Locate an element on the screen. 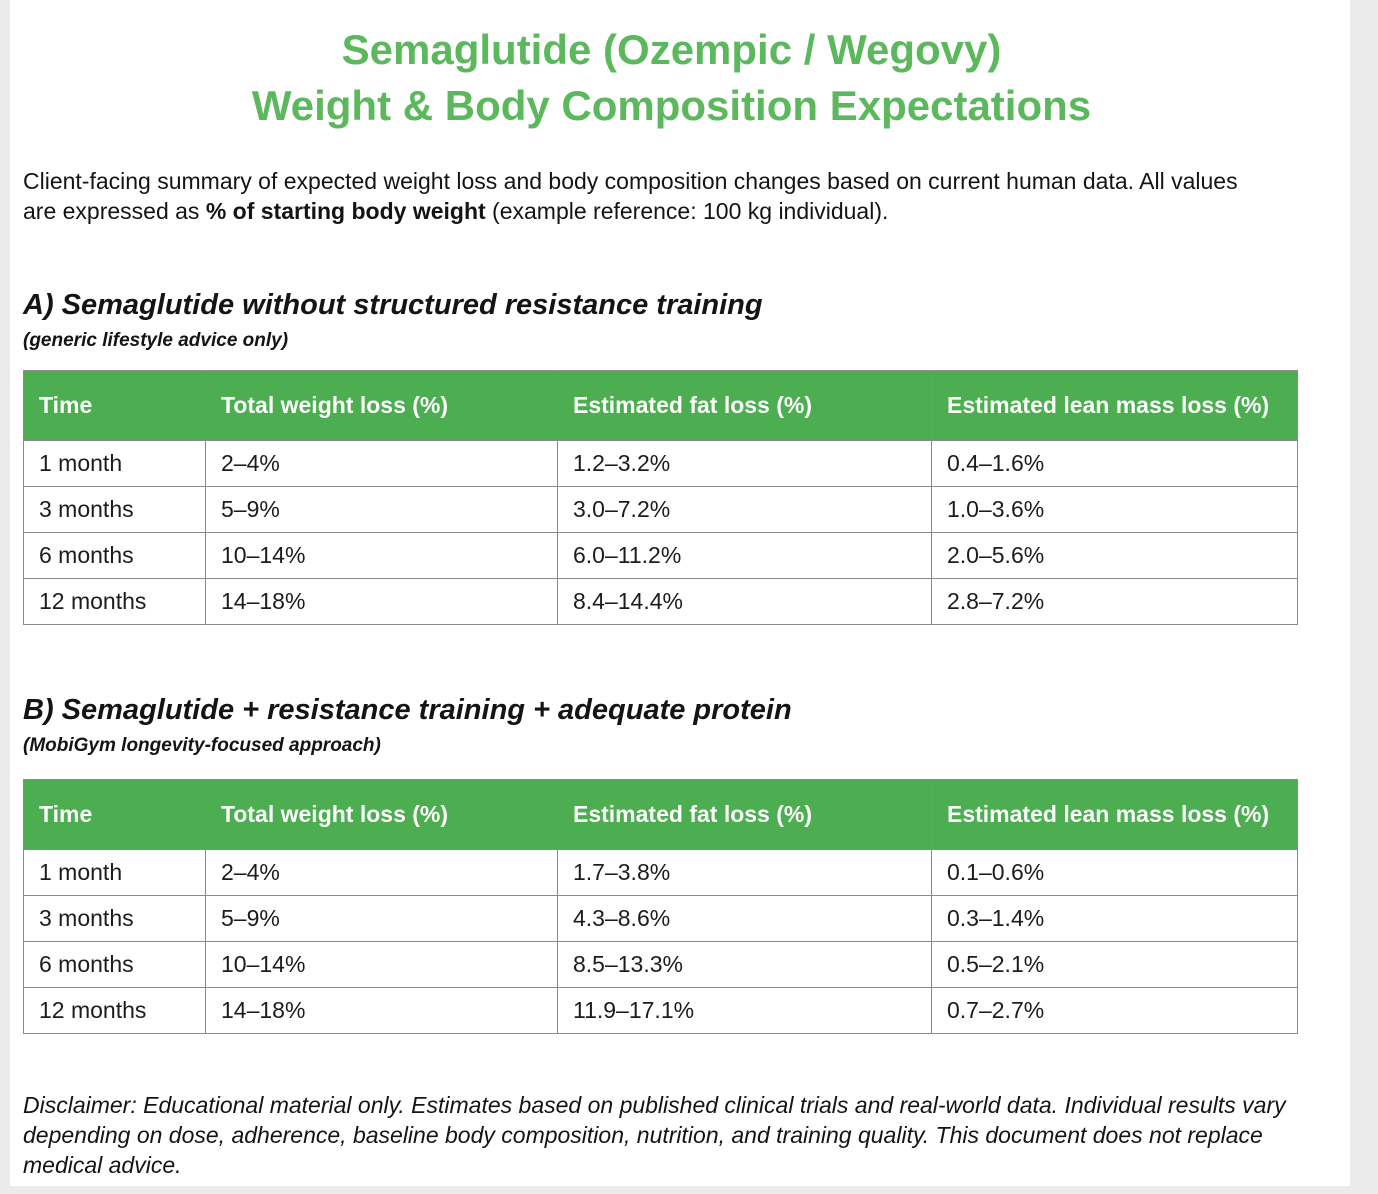 This screenshot has width=1378, height=1194. section-b-subheading: (MobiGym longevity-focused approach) is located at coordinates (202, 745).